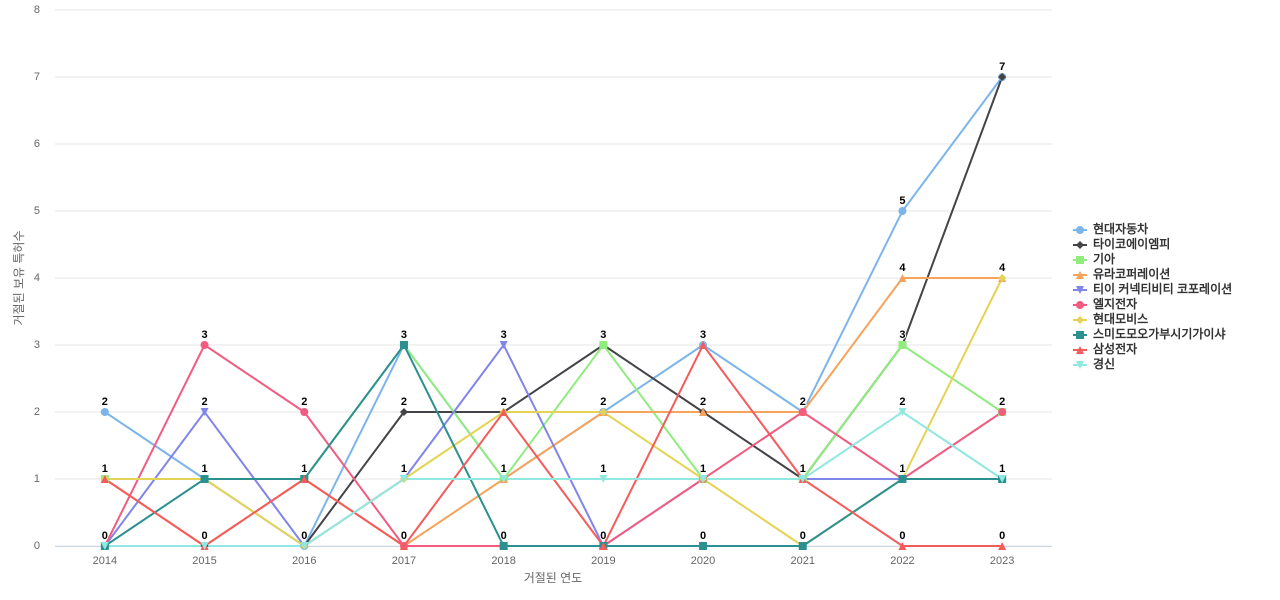 The width and height of the screenshot is (1280, 600). Describe the element at coordinates (37, 211) in the screenshot. I see `y-tick-label: 5` at that location.